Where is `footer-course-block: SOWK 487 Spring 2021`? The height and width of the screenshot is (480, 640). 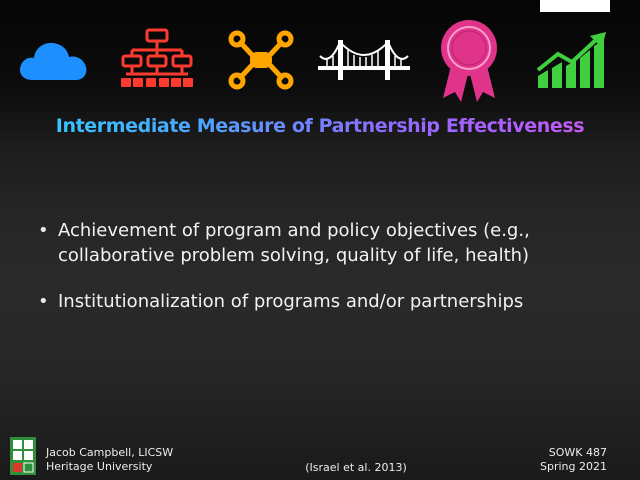
footer-course-block: SOWK 487 Spring 2021 is located at coordinates (573, 460).